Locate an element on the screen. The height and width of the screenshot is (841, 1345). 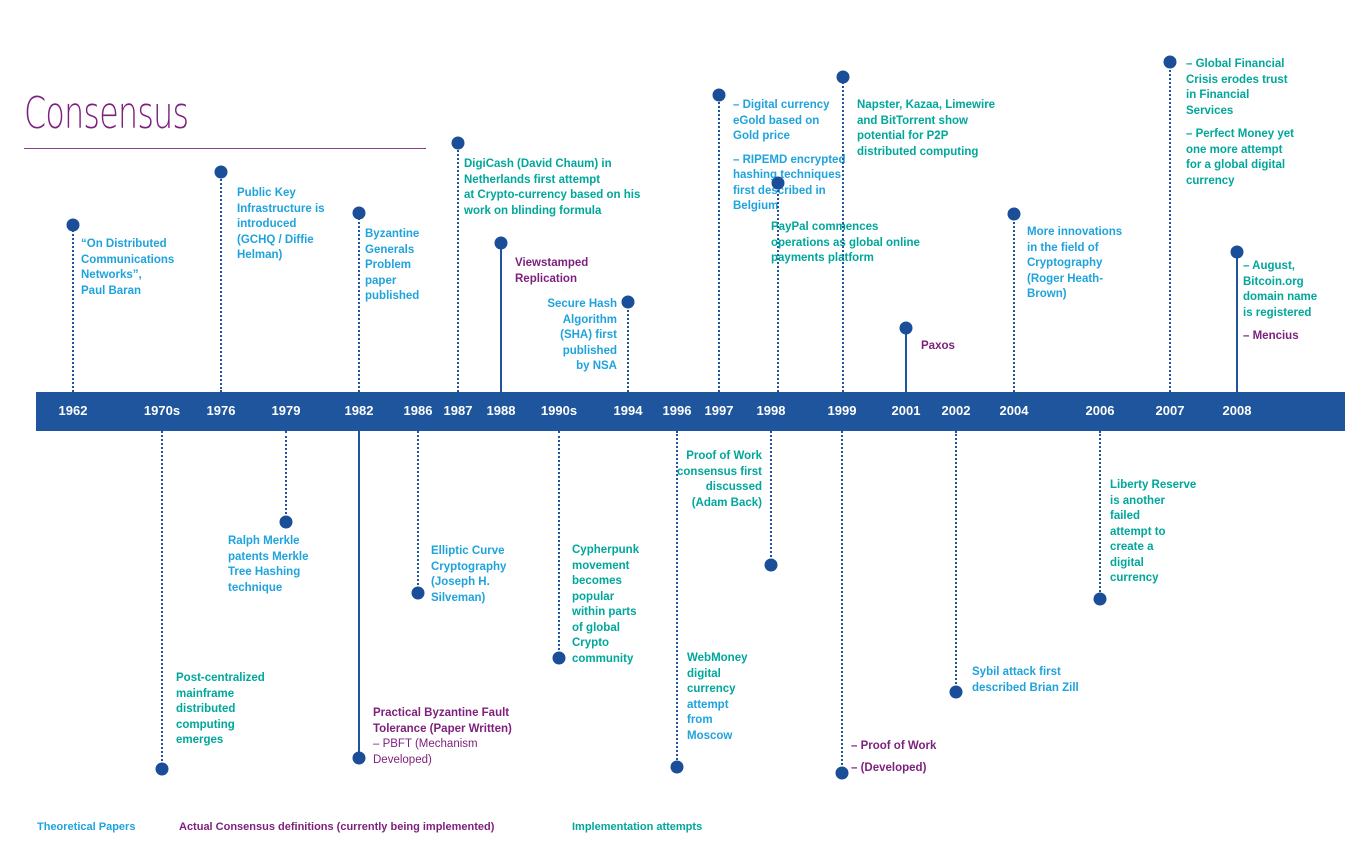
event-text-line: in Financial is located at coordinates (1218, 95).